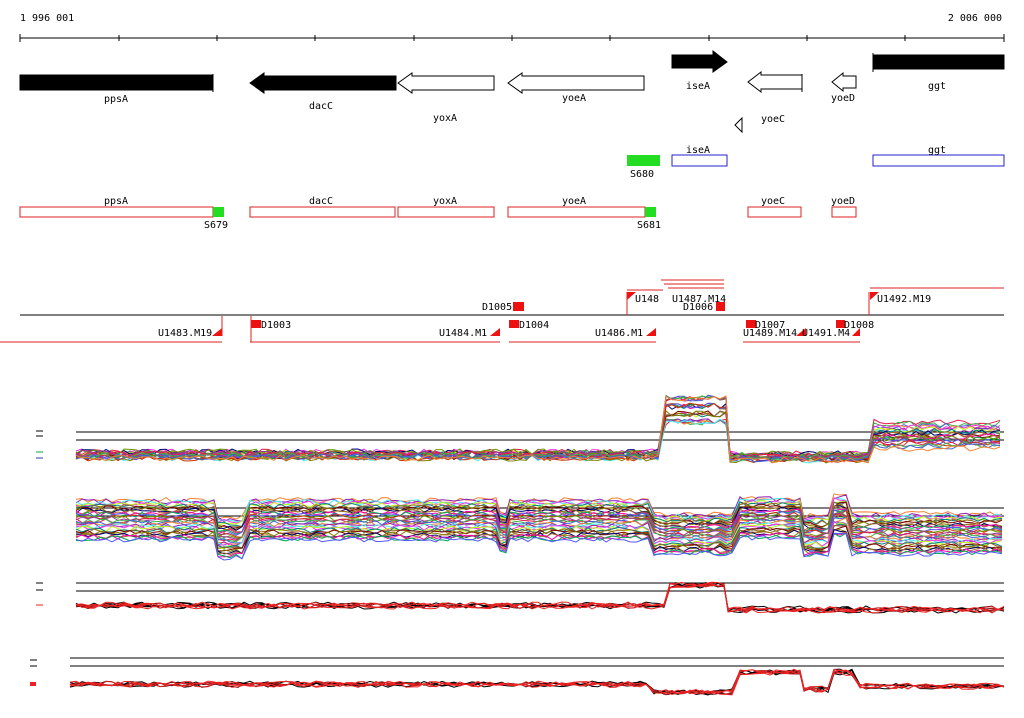 Image resolution: width=1024 pixels, height=718 pixels. I want to click on feature-ggt, so click(938, 160).